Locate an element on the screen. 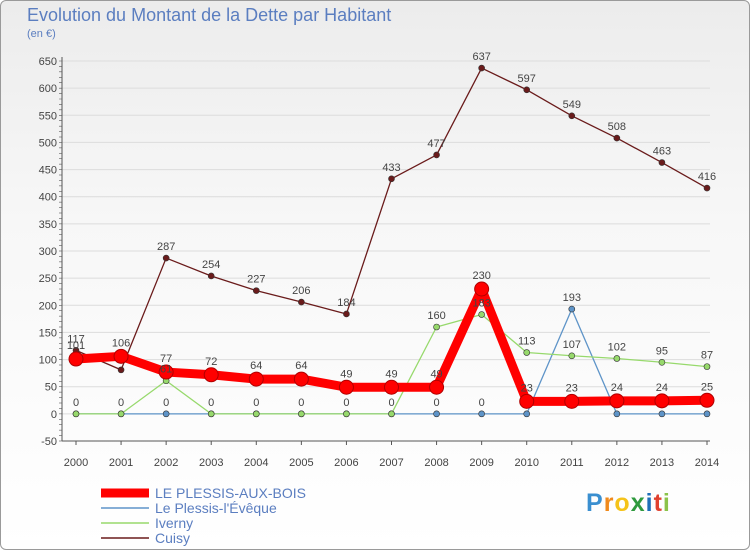  data-label: 107 is located at coordinates (572, 345).